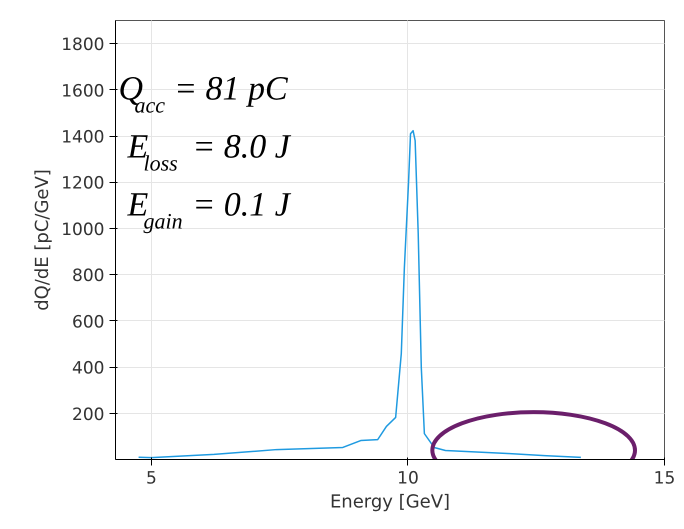 This screenshot has width=684, height=529. What do you see at coordinates (43, 240) in the screenshot?
I see `y-axis-title: dQ/dE [pC/GeV]` at bounding box center [43, 240].